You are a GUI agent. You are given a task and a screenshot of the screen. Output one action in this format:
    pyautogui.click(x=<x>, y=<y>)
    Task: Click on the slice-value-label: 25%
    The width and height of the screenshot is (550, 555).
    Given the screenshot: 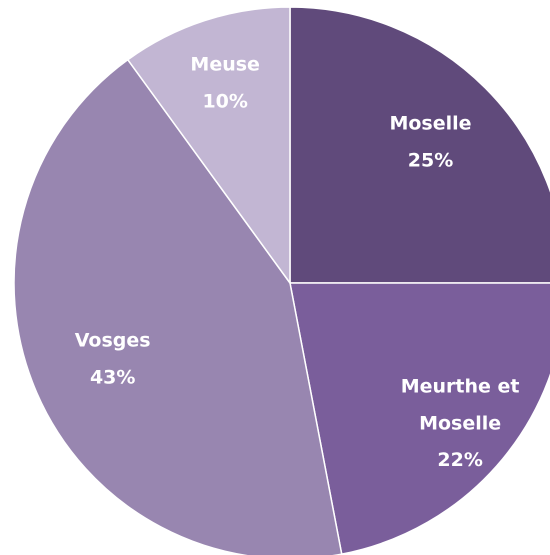 What is the action you would take?
    pyautogui.click(x=430, y=160)
    